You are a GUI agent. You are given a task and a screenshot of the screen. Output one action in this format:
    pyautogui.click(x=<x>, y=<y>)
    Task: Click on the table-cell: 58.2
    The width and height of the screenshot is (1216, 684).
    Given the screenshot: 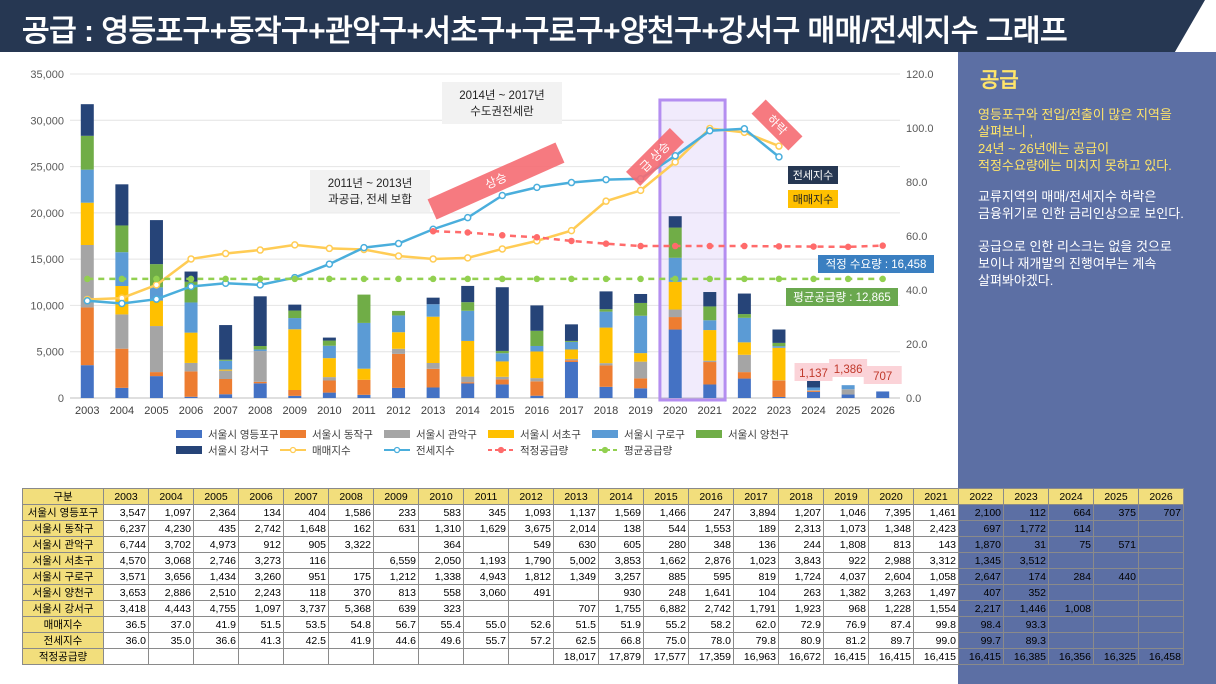 What is the action you would take?
    pyautogui.click(x=711, y=624)
    